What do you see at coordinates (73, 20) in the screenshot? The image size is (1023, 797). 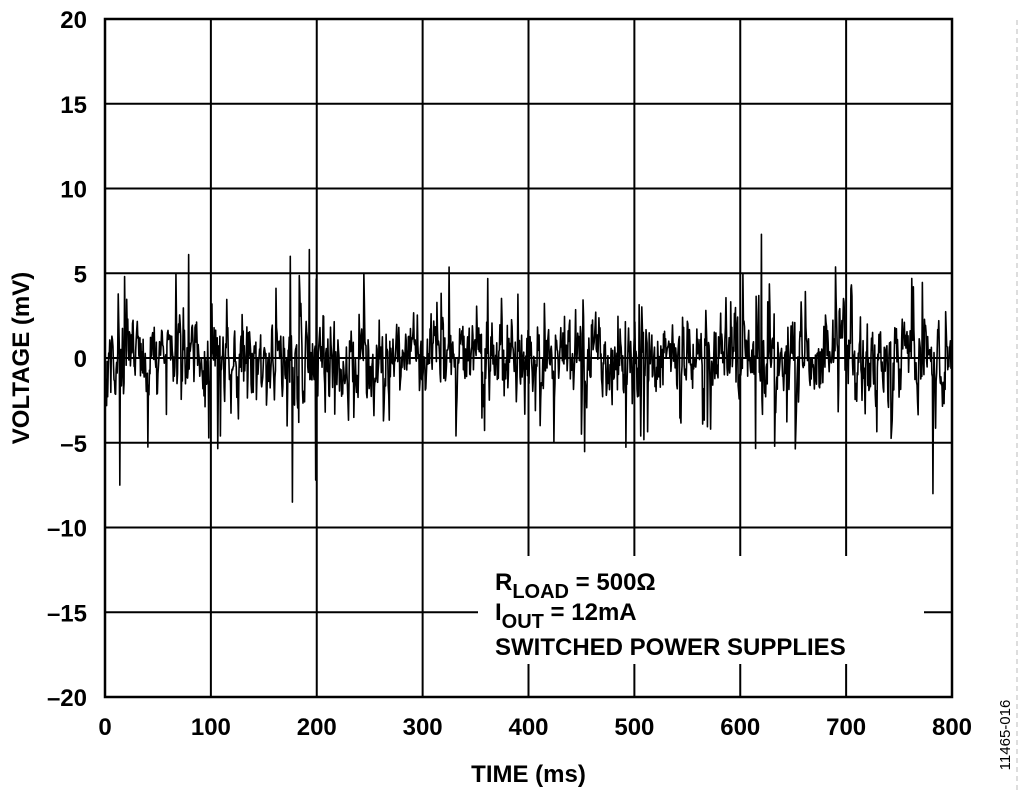 I see `y-tick-label: 20` at bounding box center [73, 20].